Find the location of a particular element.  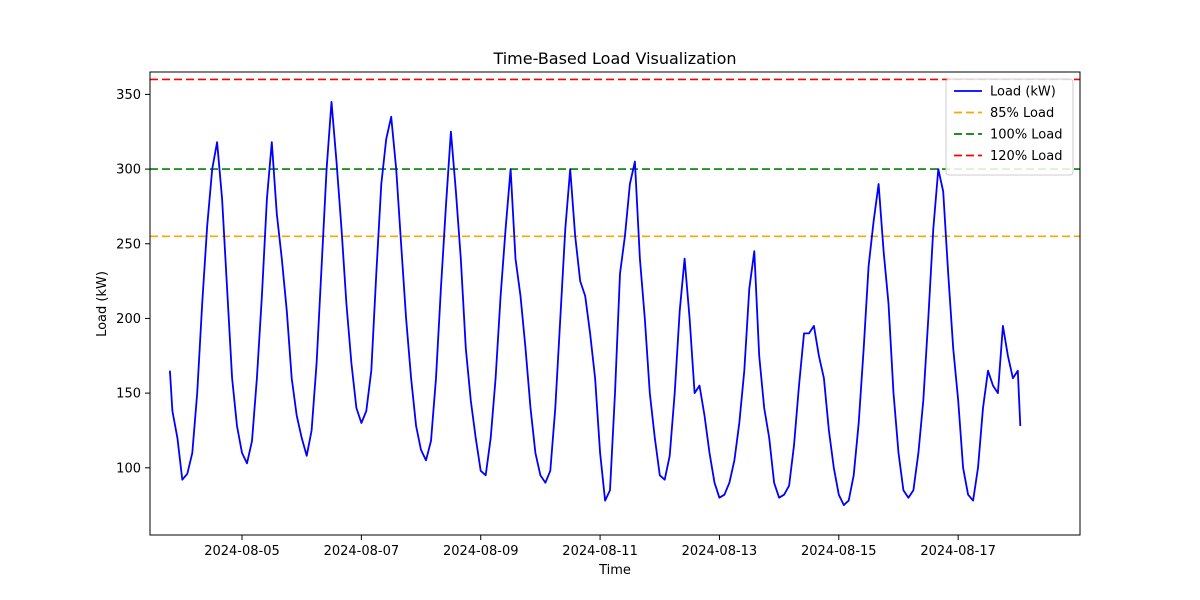

legend-box is located at coordinates (1009, 127).